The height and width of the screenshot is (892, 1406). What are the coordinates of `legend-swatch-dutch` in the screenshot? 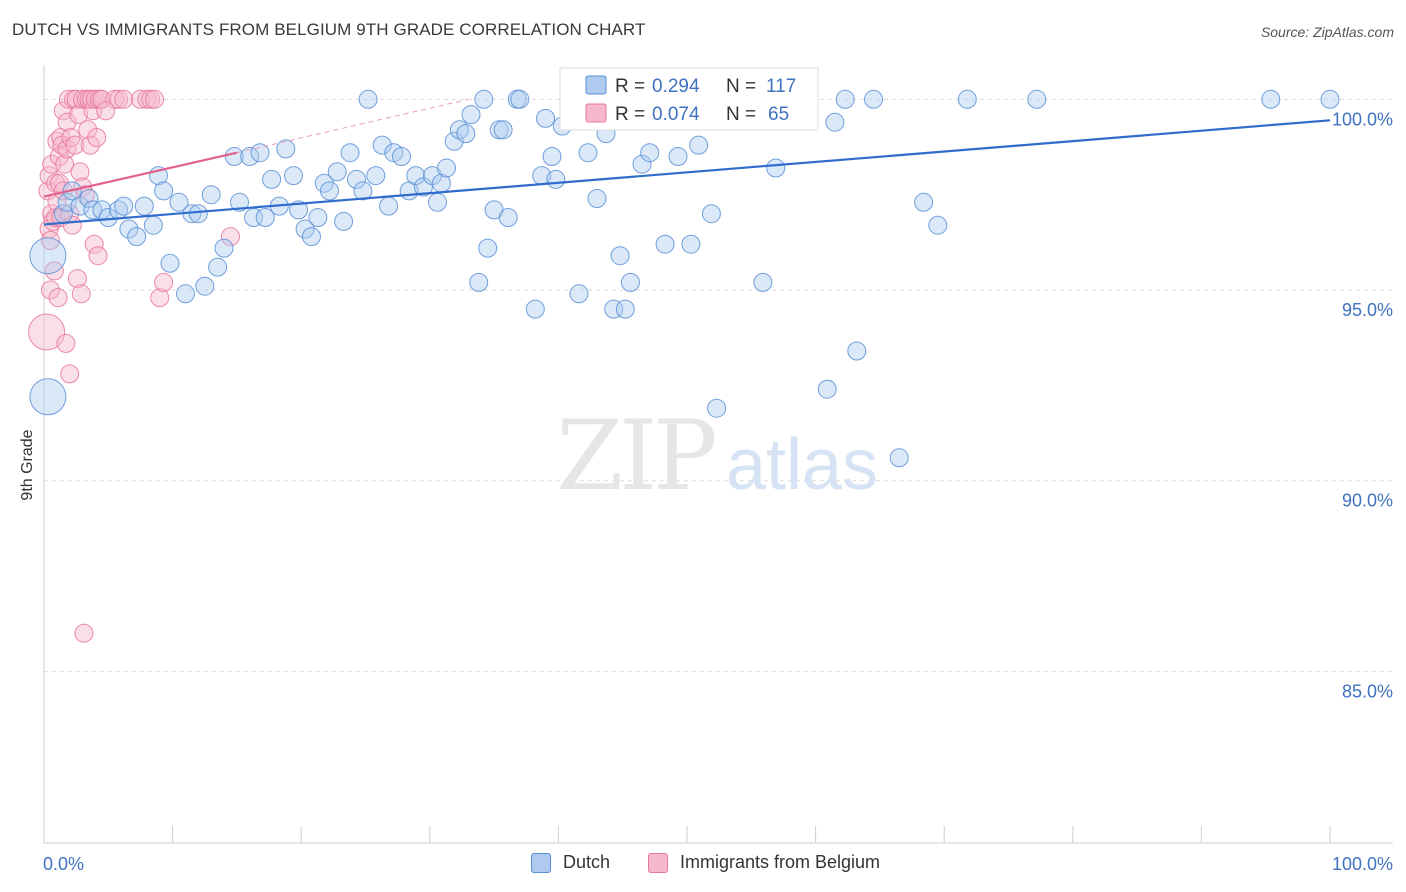 It's located at (596, 85).